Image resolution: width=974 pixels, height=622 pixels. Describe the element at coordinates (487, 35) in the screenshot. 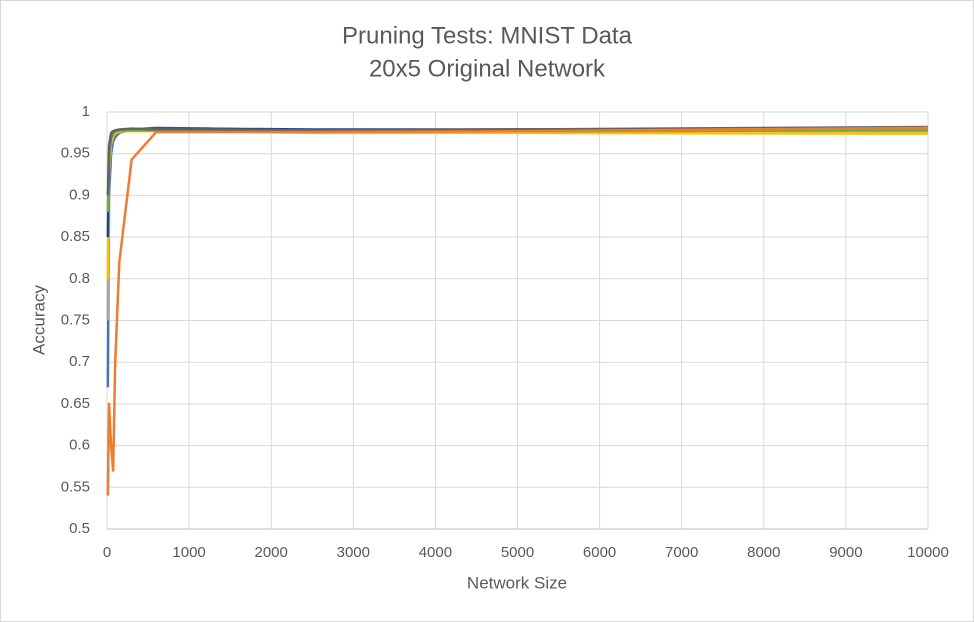

I see `chart-title: Pruning Tests: MNIST Data` at that location.